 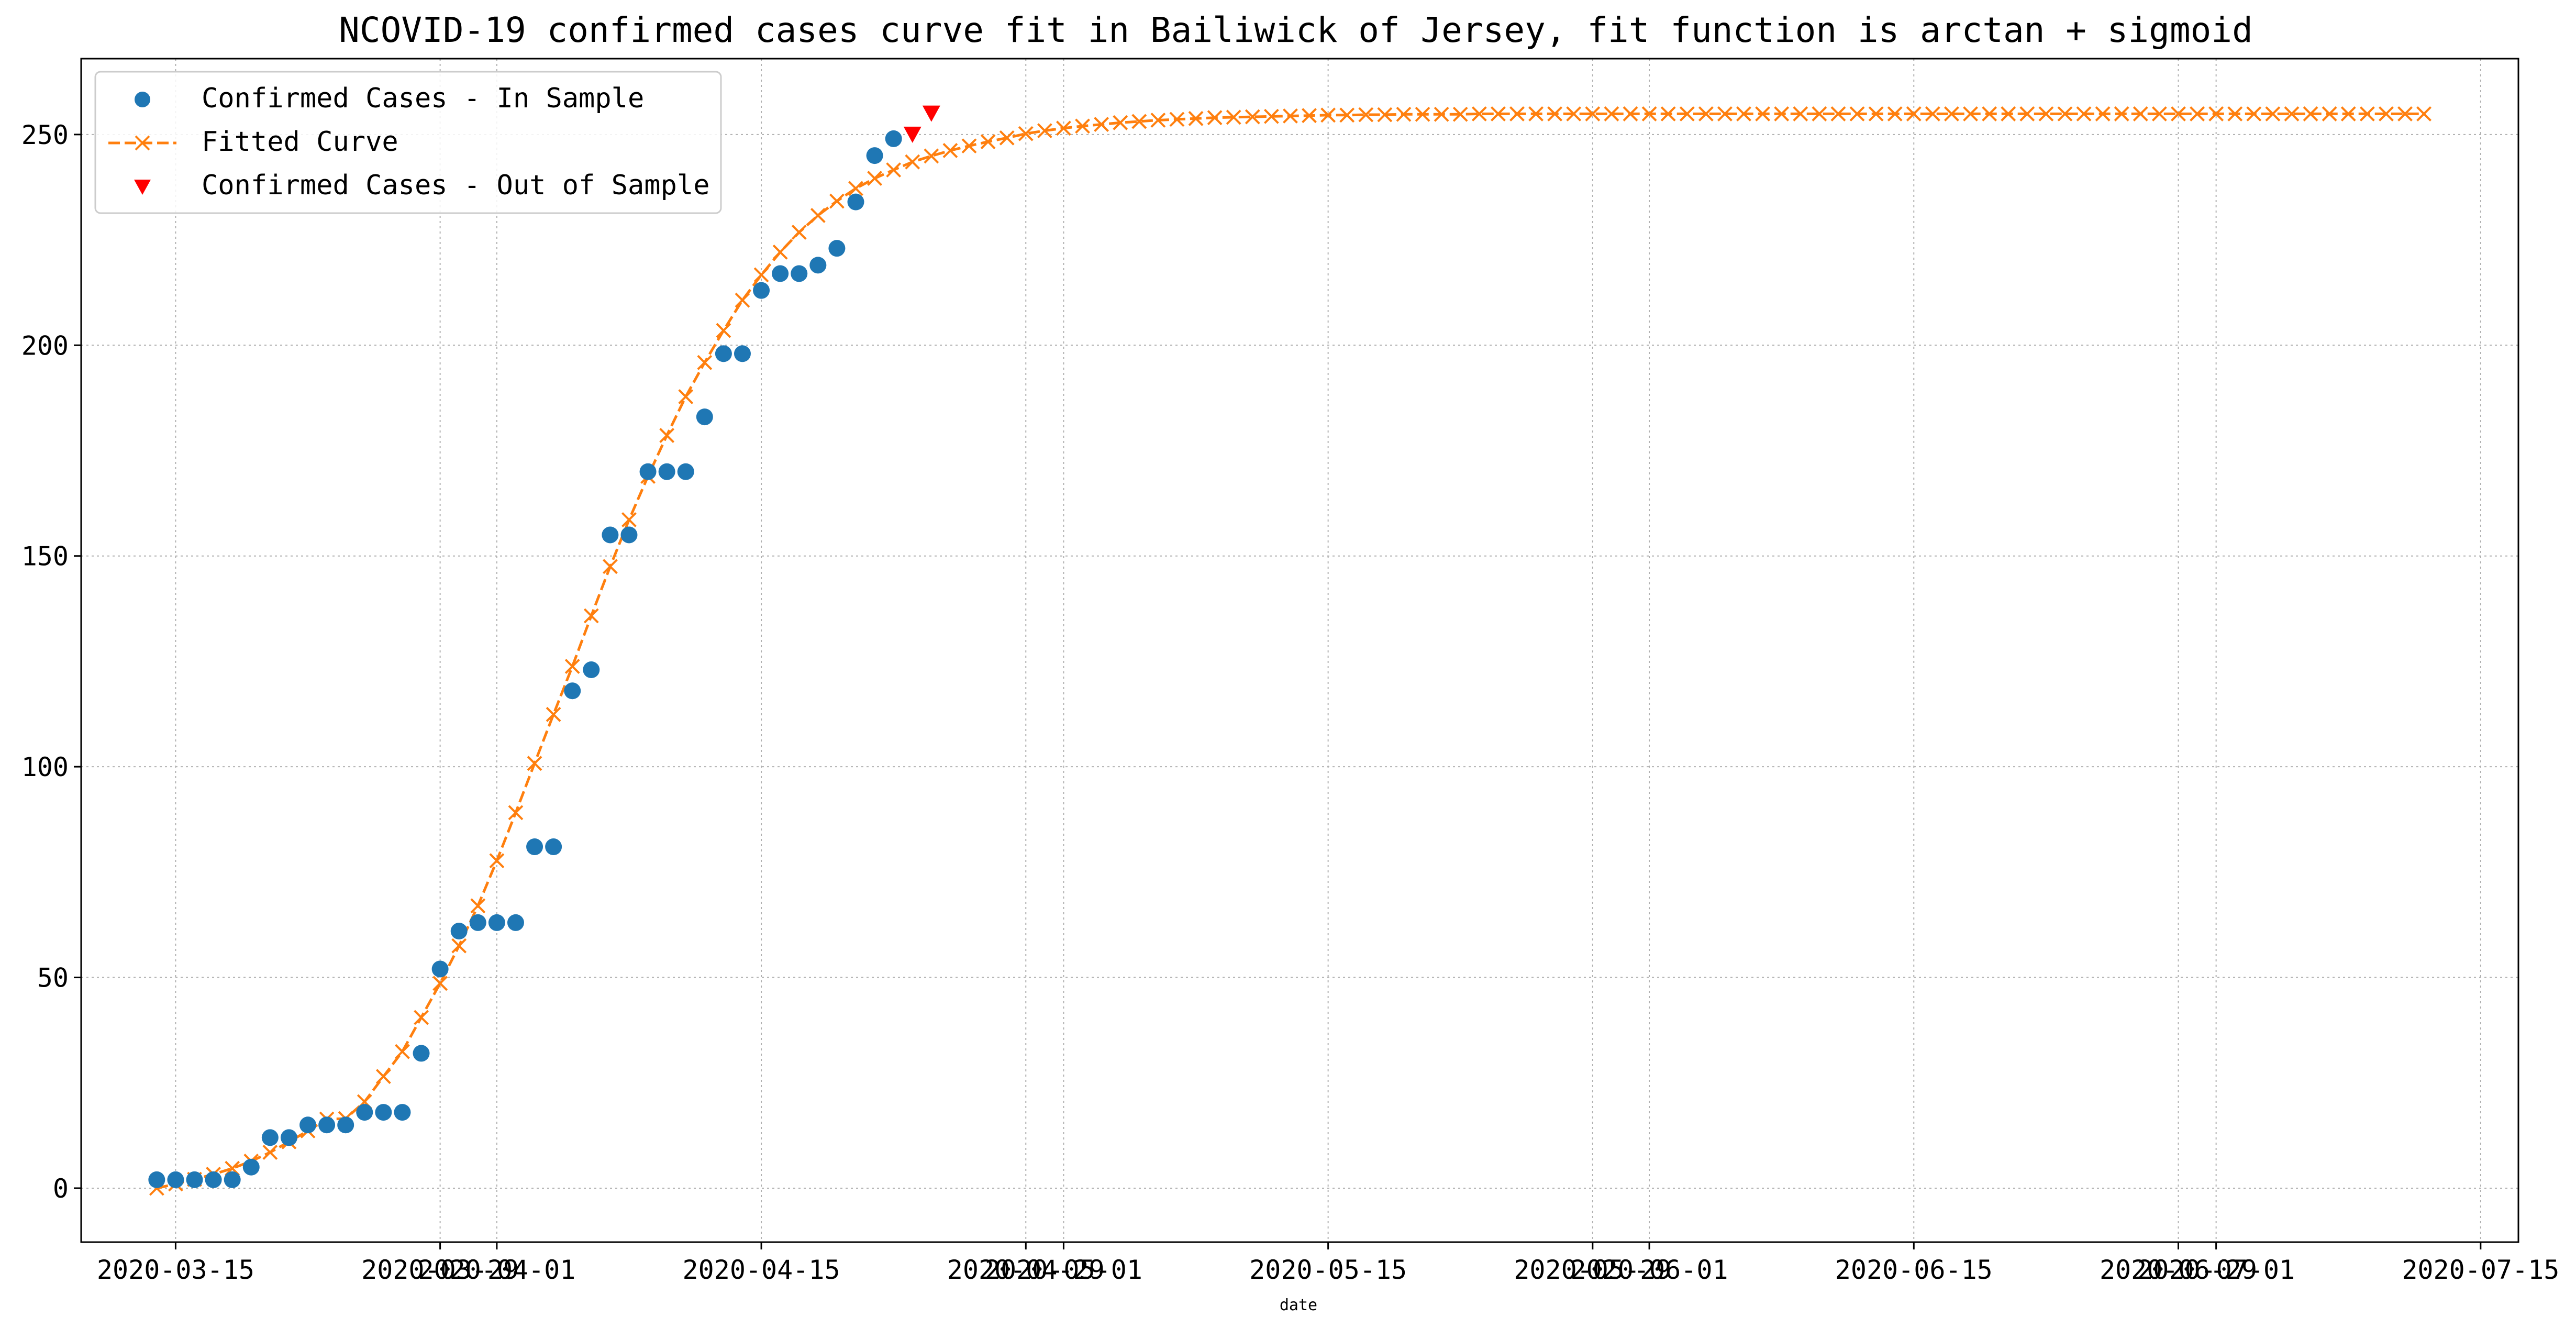 What do you see at coordinates (2179, 1270) in the screenshot?
I see `x-tick-label-2020-06-29: 2020-06-29` at bounding box center [2179, 1270].